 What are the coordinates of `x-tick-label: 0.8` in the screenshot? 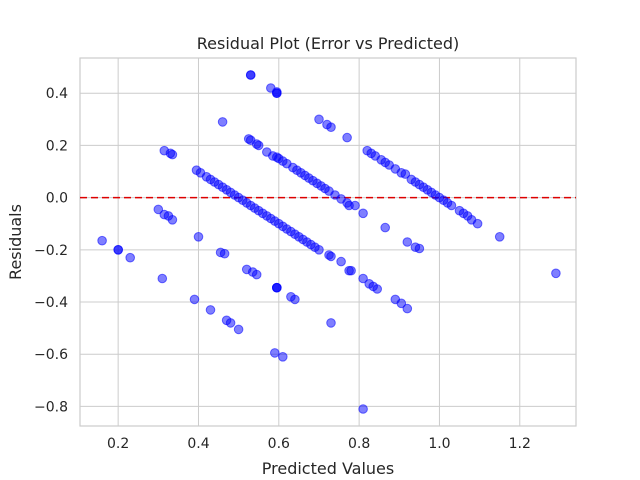 It's located at (359, 444).